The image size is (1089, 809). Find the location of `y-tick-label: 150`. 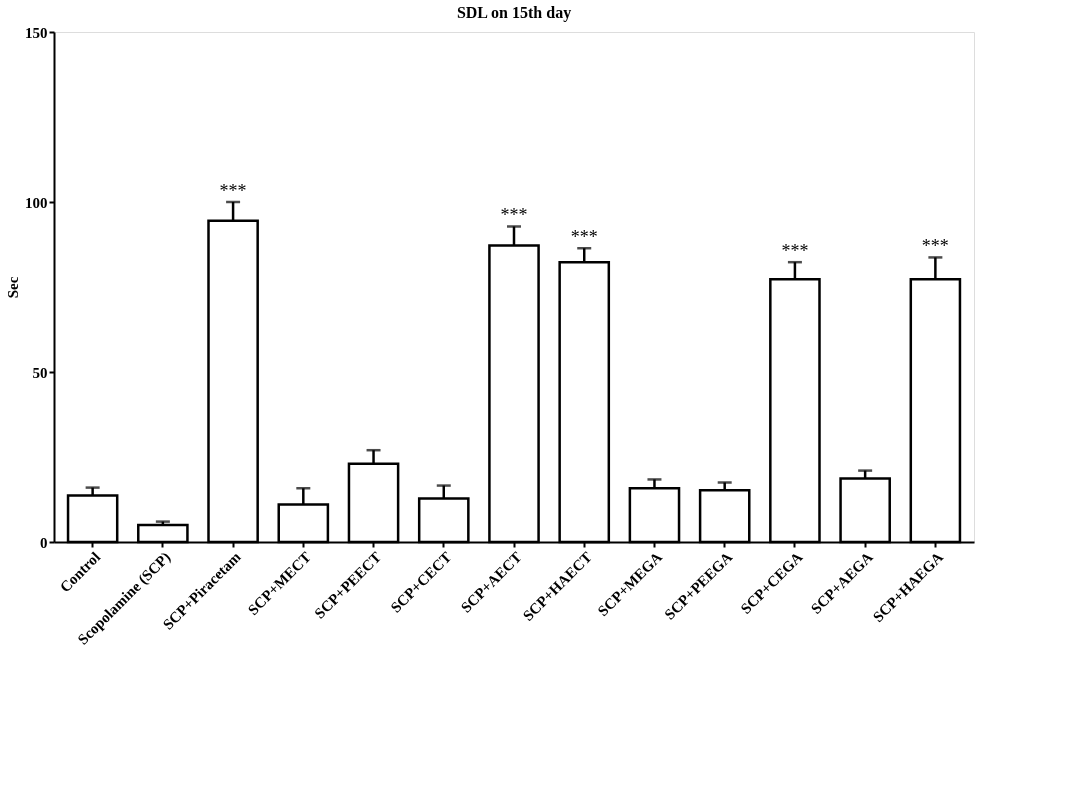

y-tick-label: 150 is located at coordinates (36, 32).